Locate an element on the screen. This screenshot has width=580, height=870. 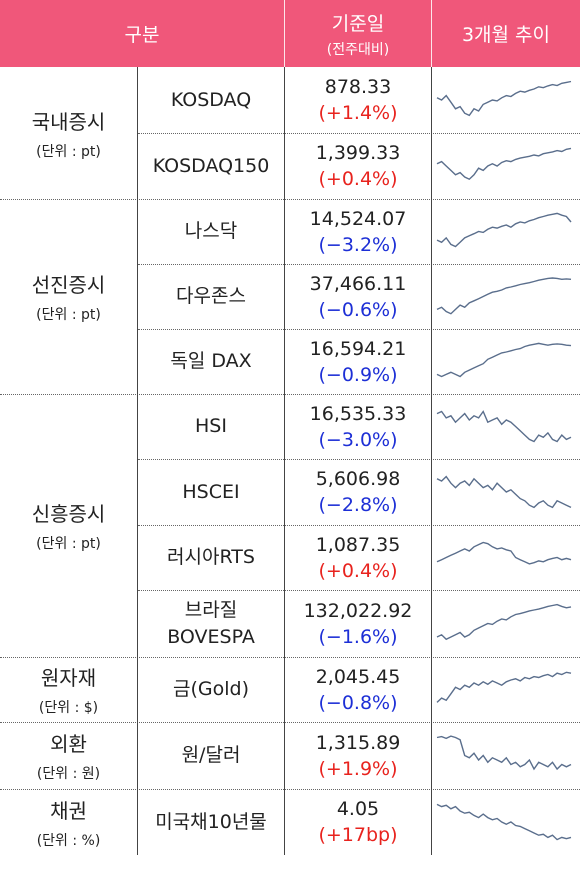
weekly-change: (+17bp) is located at coordinates (358, 835).